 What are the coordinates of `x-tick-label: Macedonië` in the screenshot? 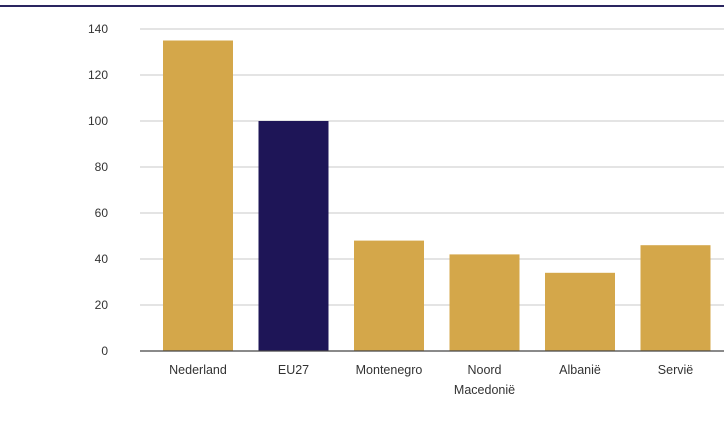 It's located at (484, 390).